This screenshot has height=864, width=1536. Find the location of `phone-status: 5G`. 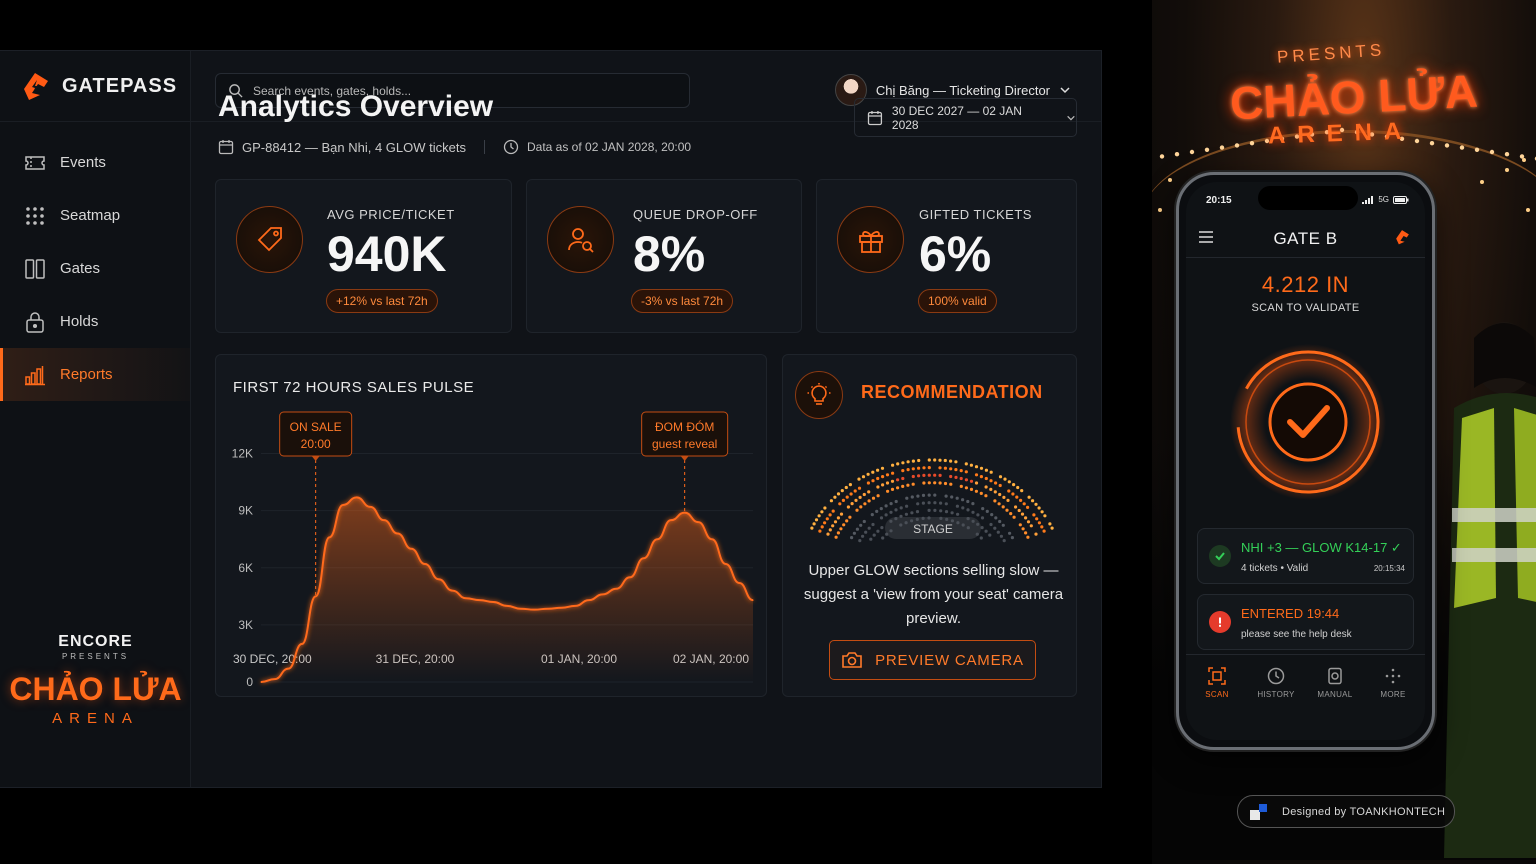

phone-status: 5G is located at coordinates (1385, 199).